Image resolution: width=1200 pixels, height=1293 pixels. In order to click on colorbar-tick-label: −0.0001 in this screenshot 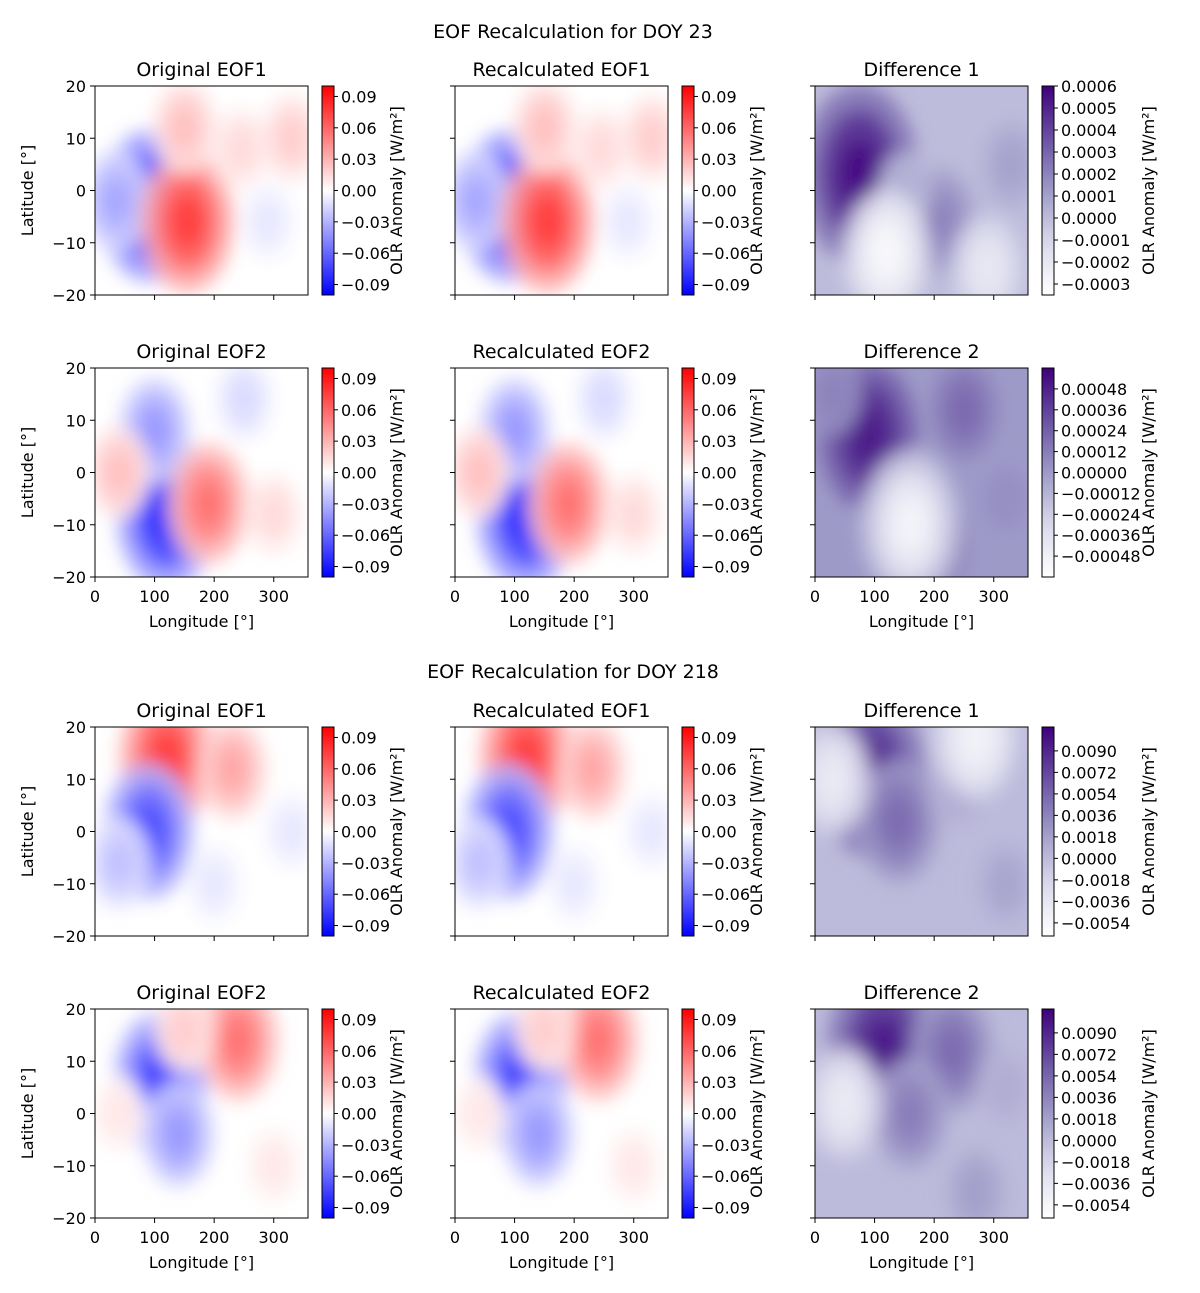, I will do `click(1095, 240)`.